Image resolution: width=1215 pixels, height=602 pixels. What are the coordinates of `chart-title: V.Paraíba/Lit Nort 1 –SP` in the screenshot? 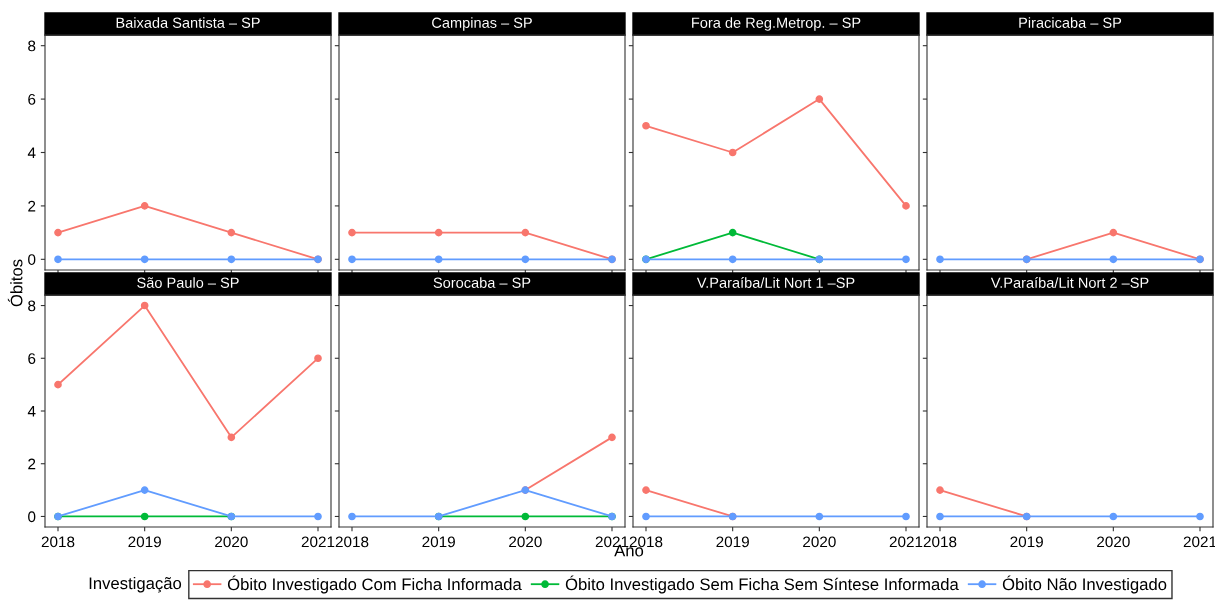 It's located at (775, 282).